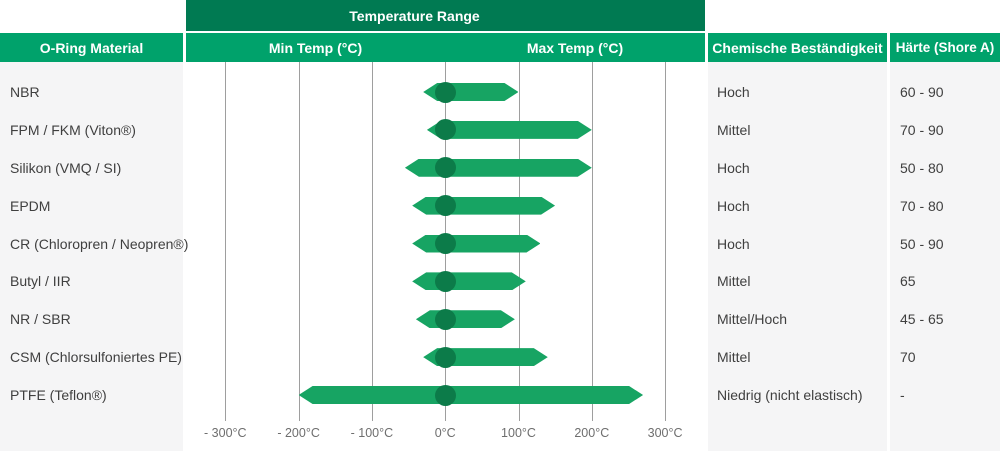 This screenshot has height=451, width=1000. I want to click on material-label: EPDM, so click(30, 205).